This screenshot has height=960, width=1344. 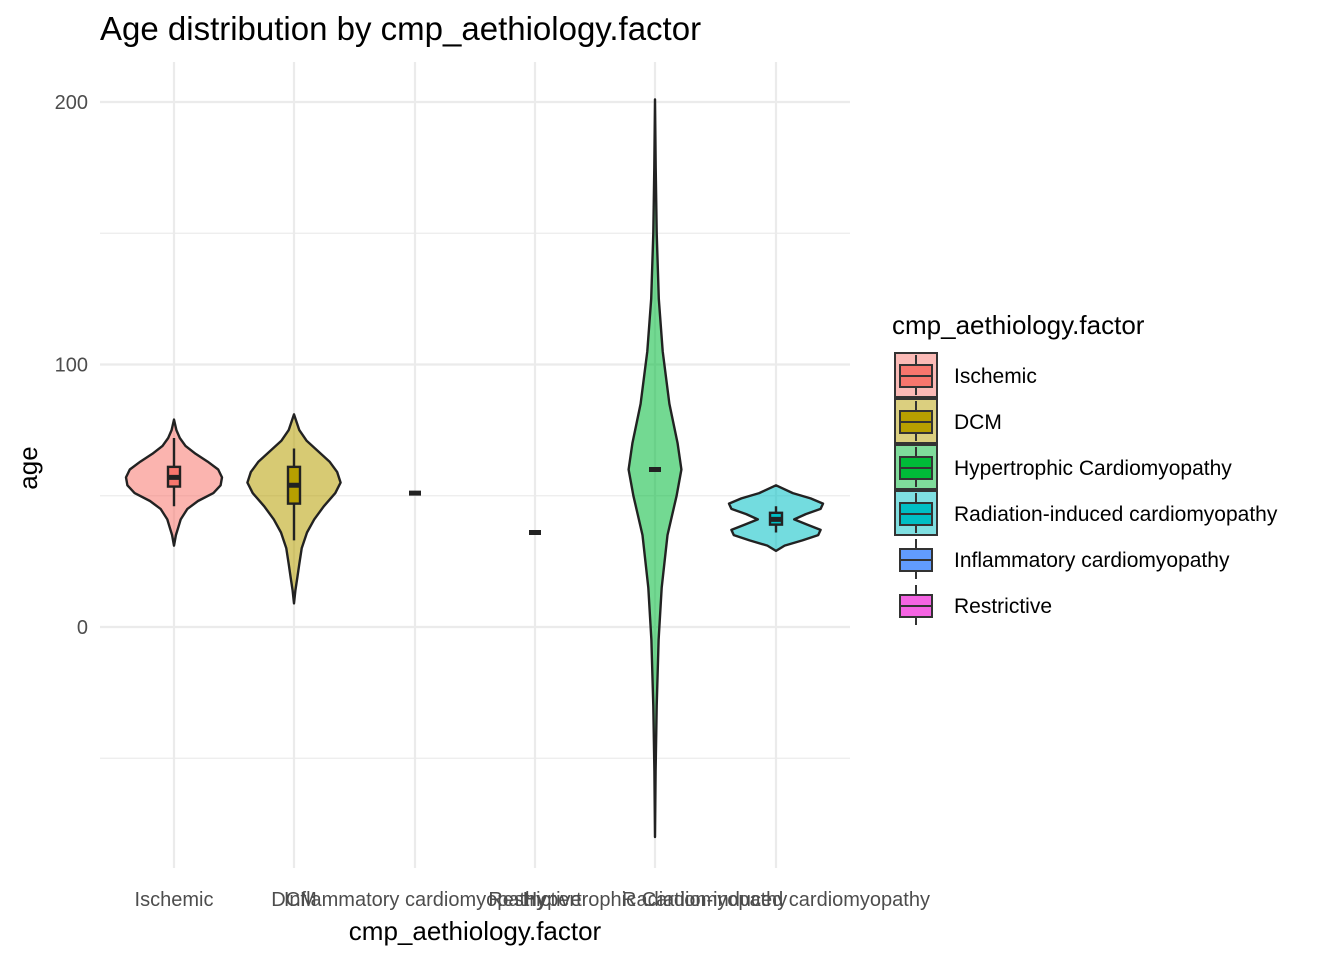 I want to click on x-tick-label: Hypertrophic Cardiomyopathy, so click(x=655, y=900).